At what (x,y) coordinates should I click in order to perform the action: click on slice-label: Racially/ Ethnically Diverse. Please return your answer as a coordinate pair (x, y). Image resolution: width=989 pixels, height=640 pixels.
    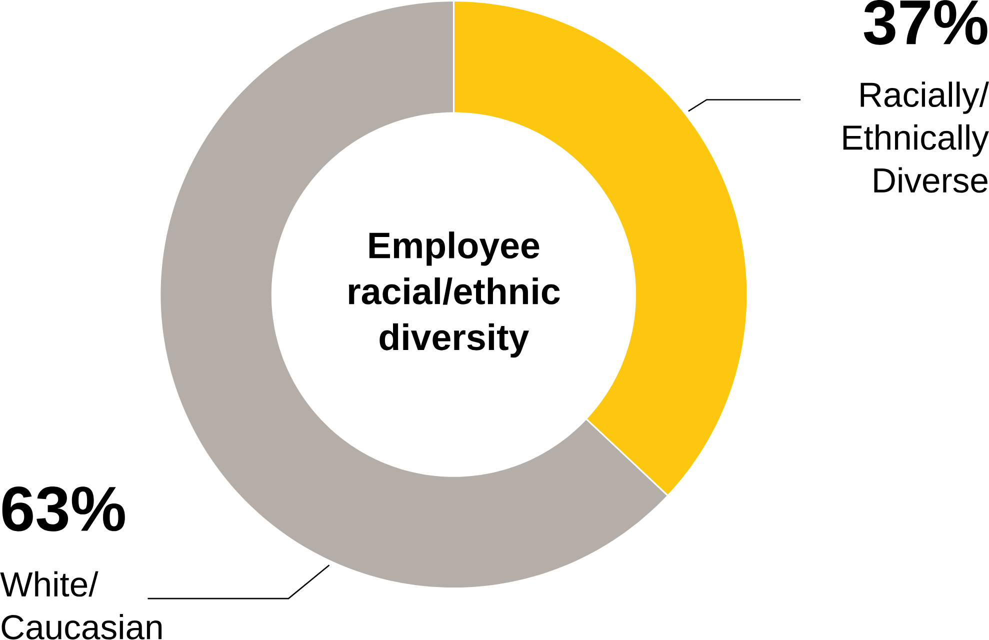
    Looking at the image, I should click on (916, 137).